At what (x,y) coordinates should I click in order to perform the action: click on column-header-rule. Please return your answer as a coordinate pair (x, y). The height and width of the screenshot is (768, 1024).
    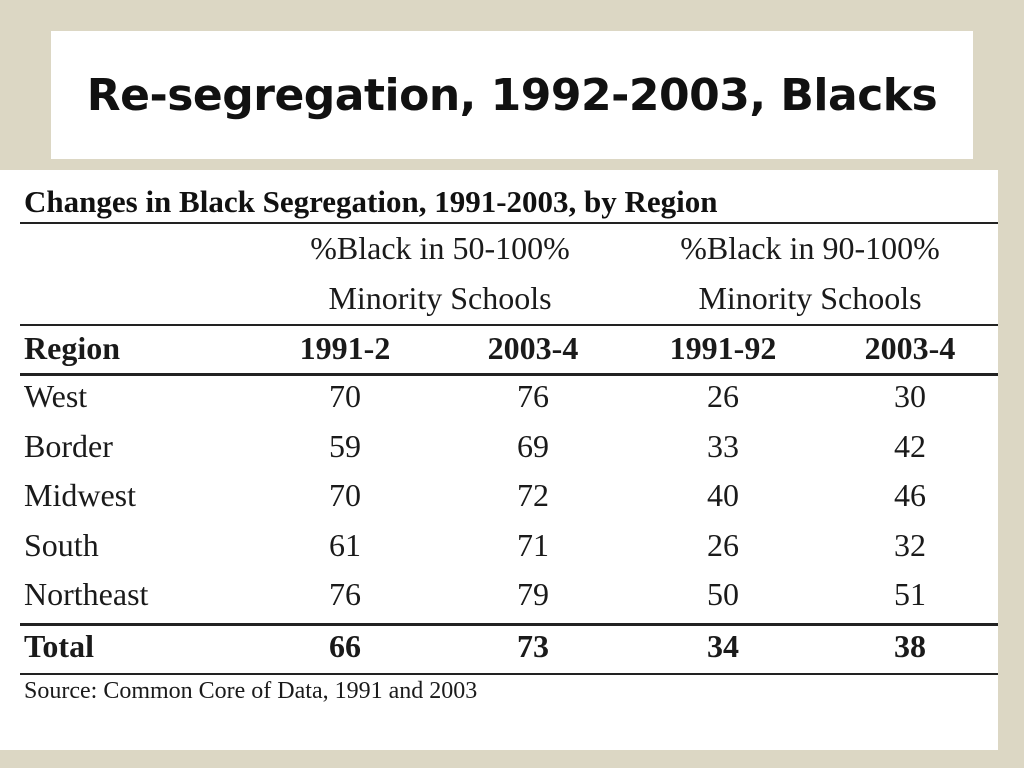
    Looking at the image, I should click on (509, 374).